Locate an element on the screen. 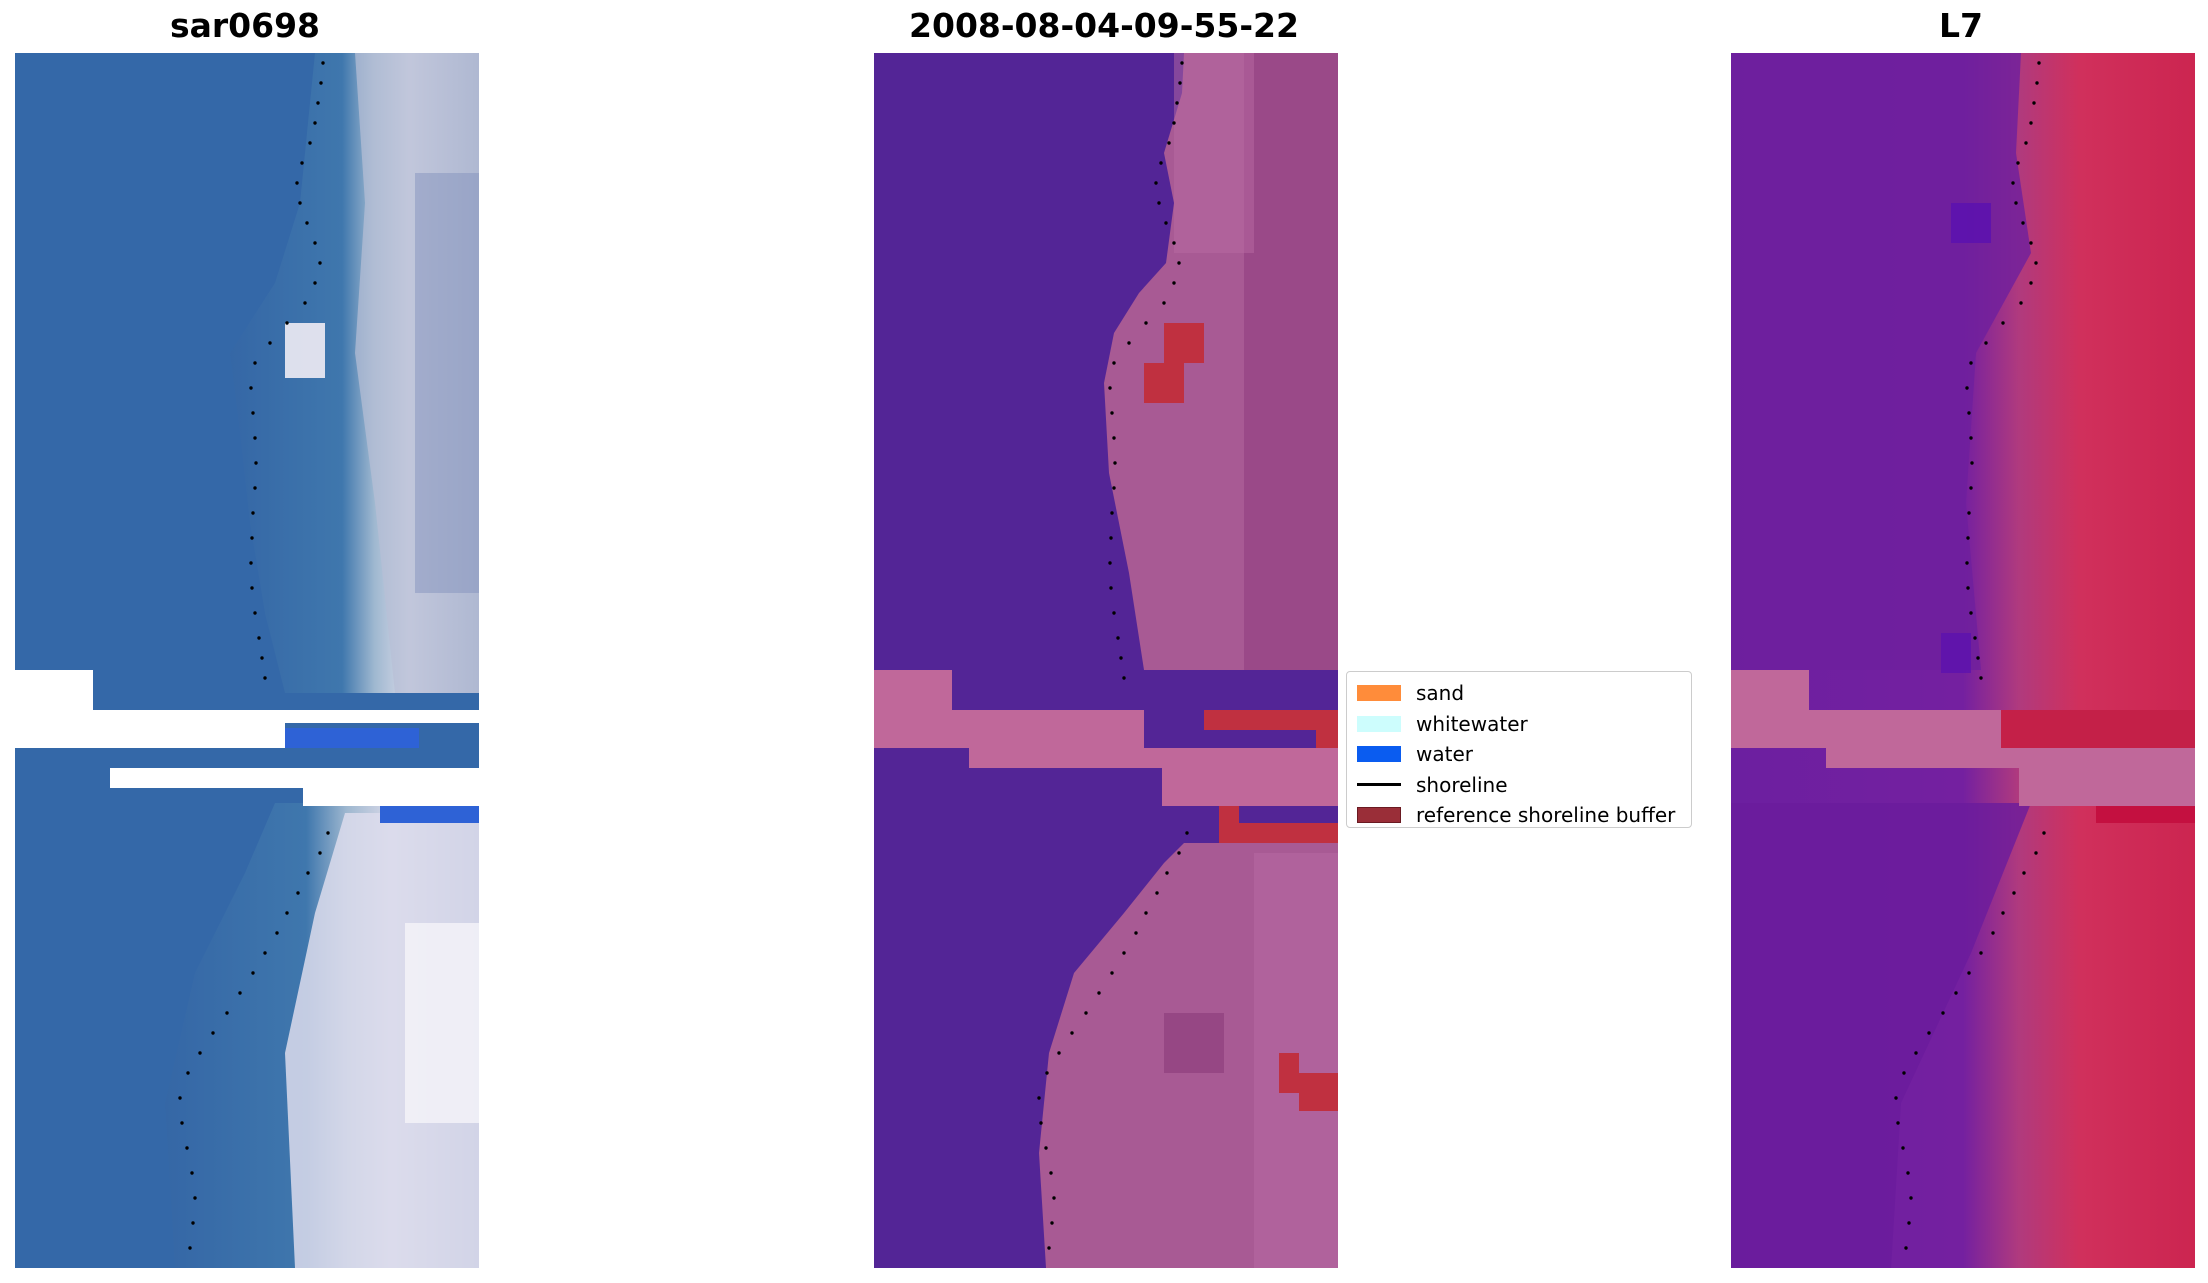 This screenshot has height=1283, width=2208. sand-swatch is located at coordinates (1379, 693).